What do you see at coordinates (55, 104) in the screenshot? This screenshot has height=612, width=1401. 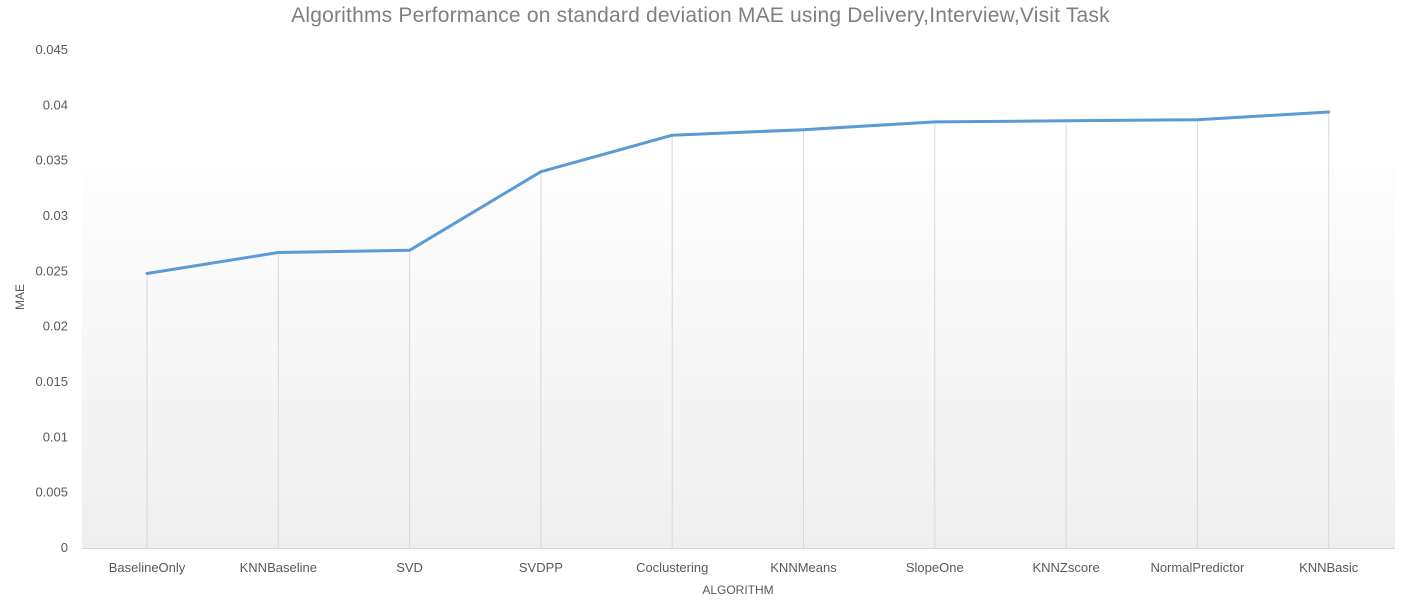 I see `y-tick-label: 0.04` at bounding box center [55, 104].